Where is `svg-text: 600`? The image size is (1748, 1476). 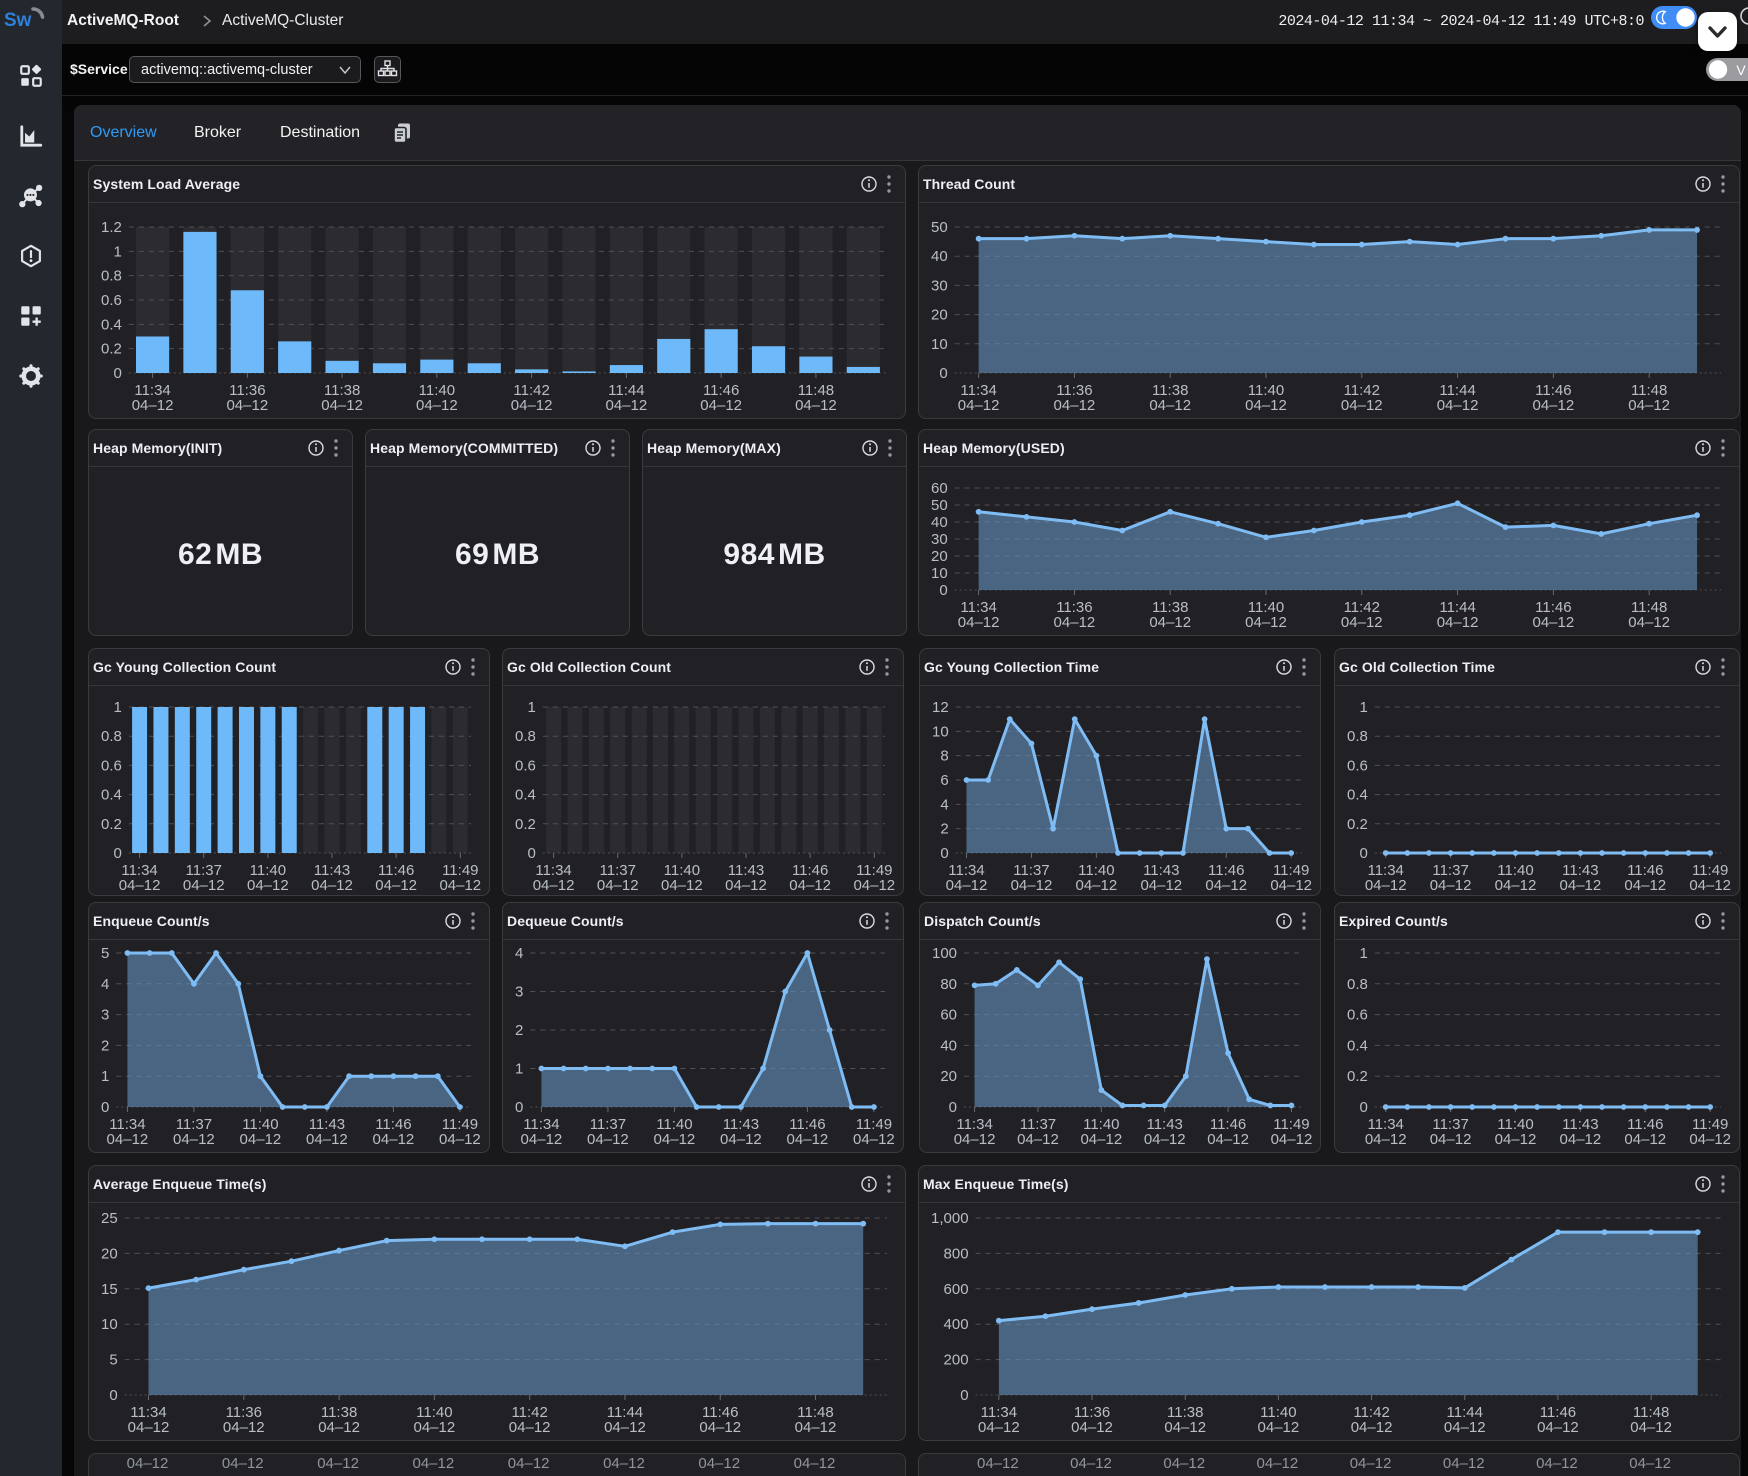
svg-text: 600 is located at coordinates (956, 1289).